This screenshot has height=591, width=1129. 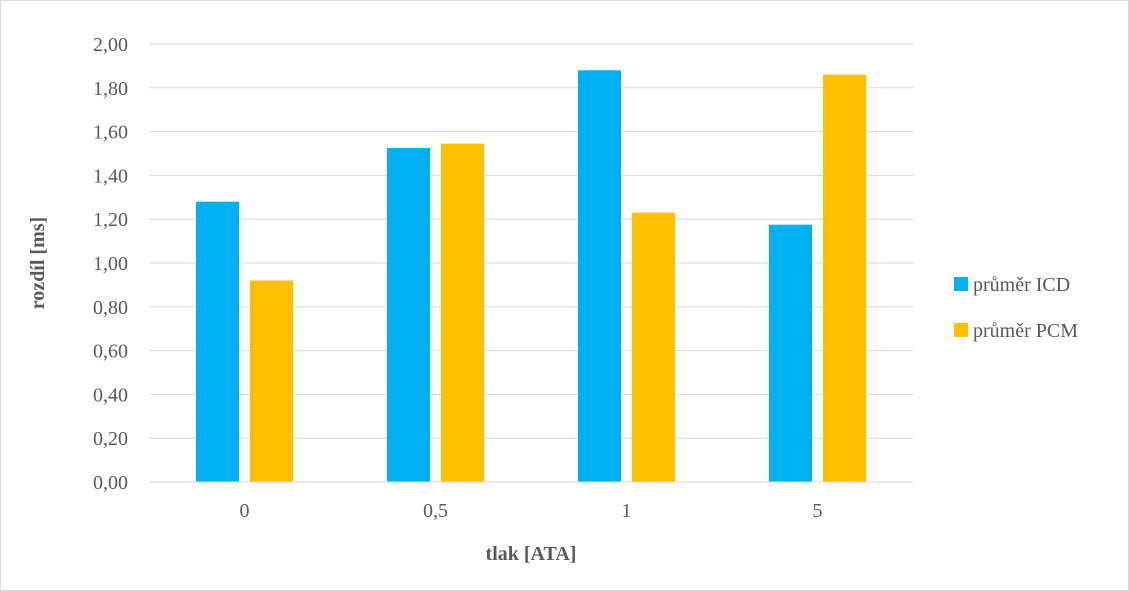 I want to click on x-tick-label: 0,5, so click(x=435, y=511).